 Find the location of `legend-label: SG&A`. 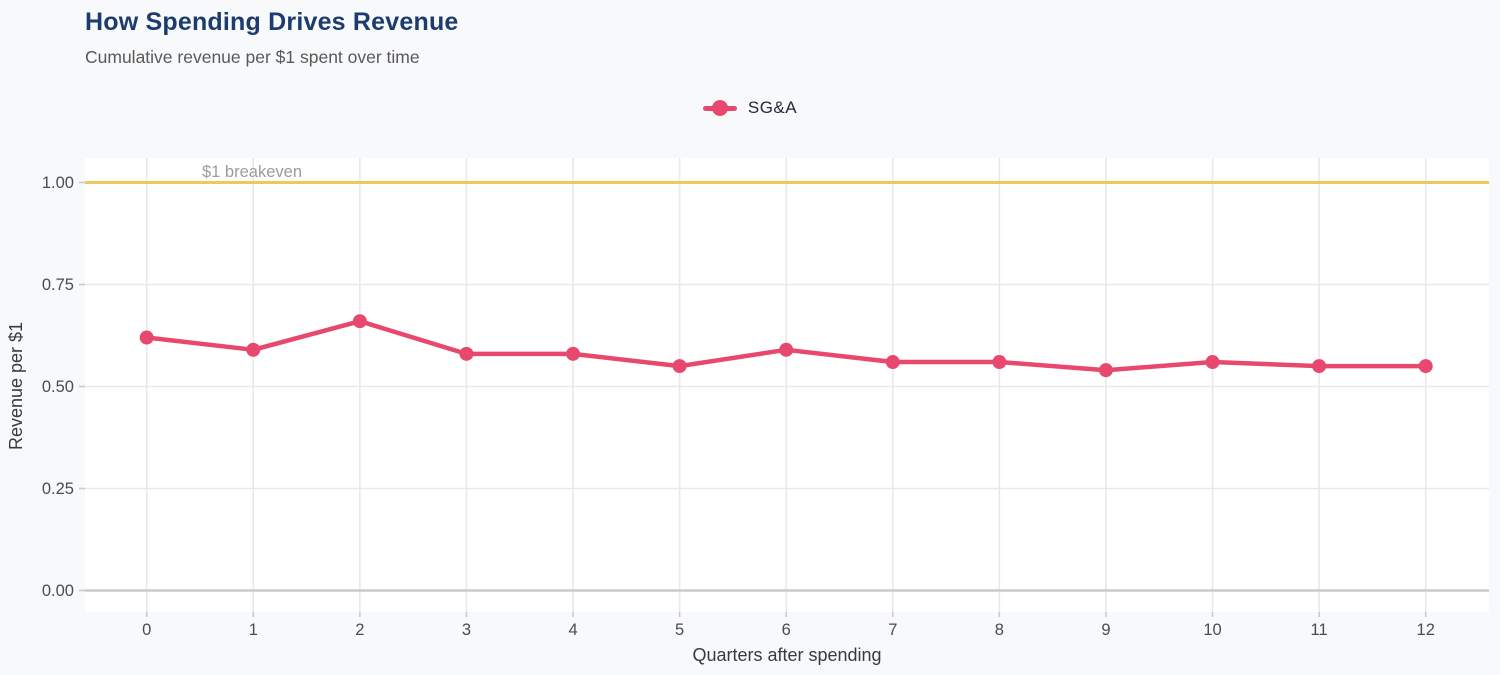

legend-label: SG&A is located at coordinates (772, 107).